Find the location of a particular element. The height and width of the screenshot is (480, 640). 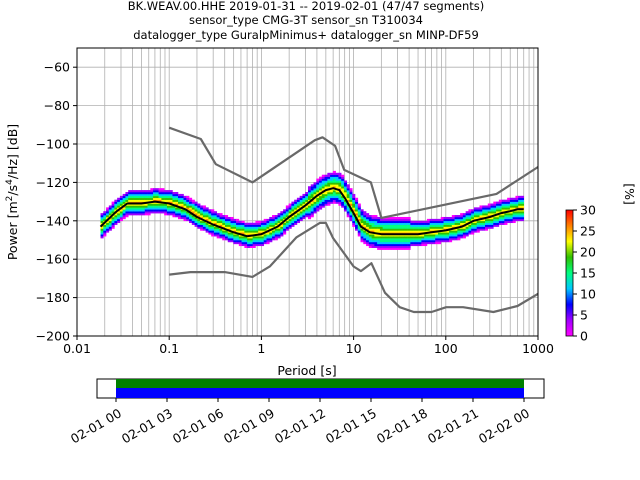

coverage-track is located at coordinates (320, 383).